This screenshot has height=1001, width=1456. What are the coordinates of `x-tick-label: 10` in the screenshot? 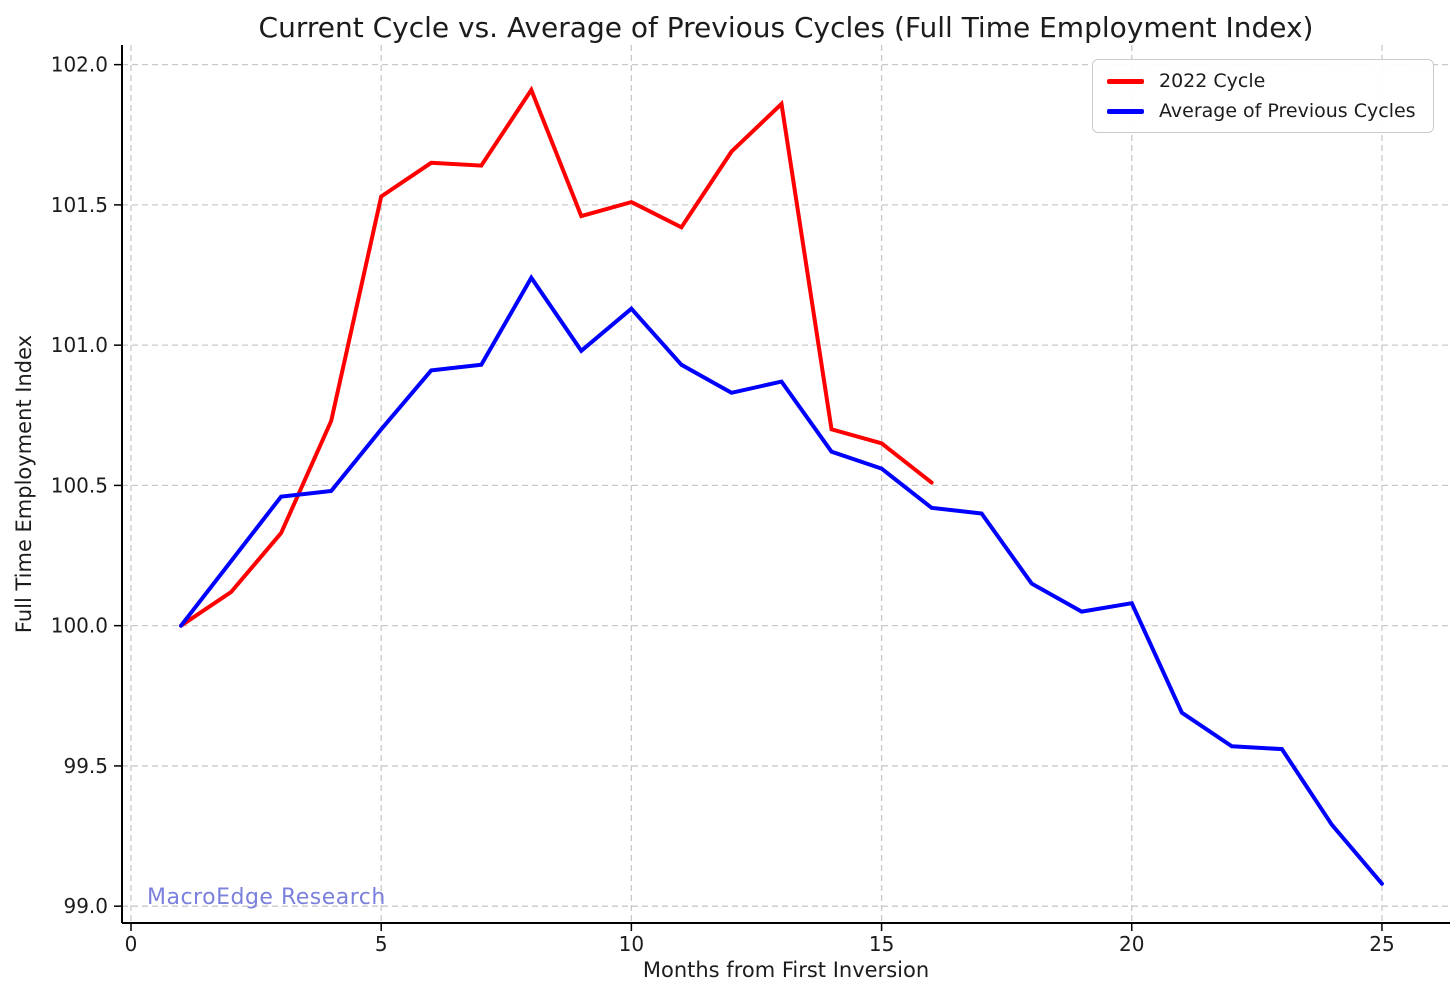 It's located at (631, 944).